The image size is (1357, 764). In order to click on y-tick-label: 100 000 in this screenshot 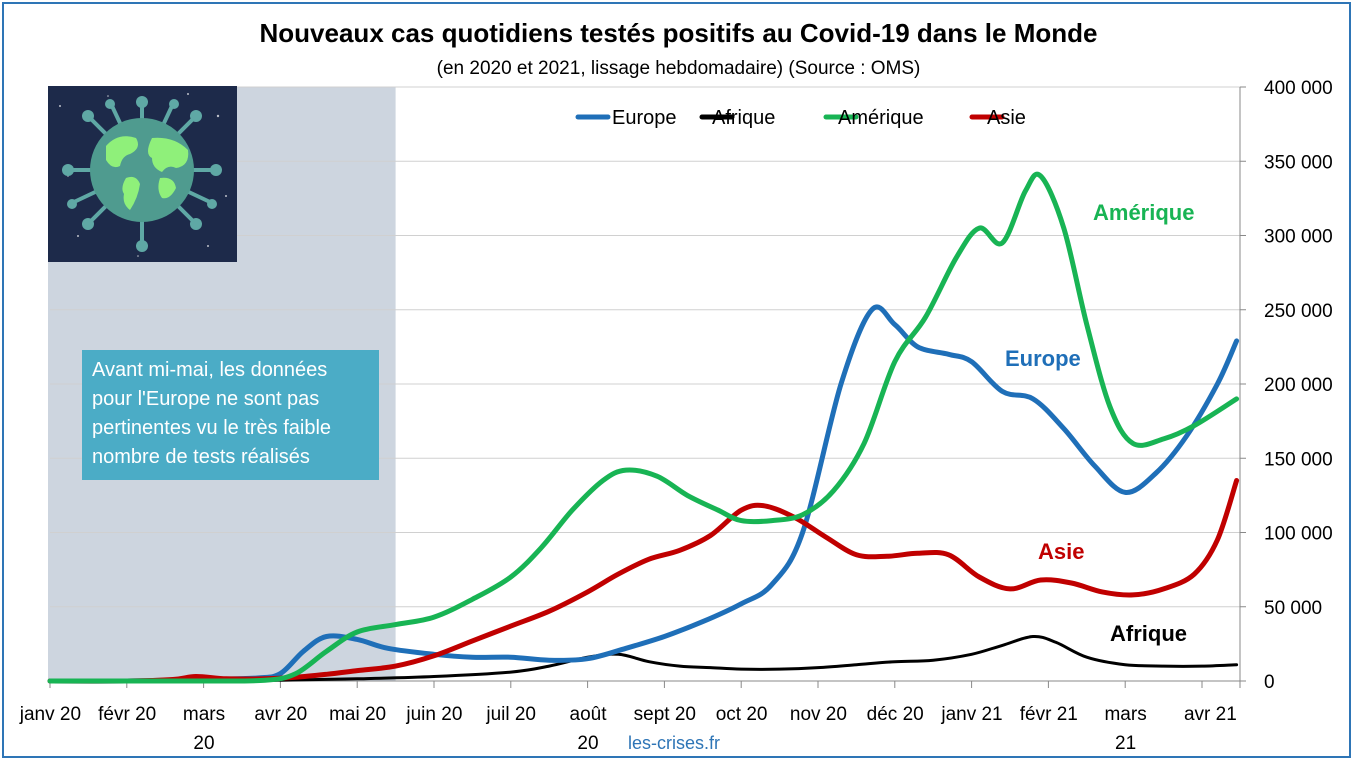, I will do `click(1298, 534)`.